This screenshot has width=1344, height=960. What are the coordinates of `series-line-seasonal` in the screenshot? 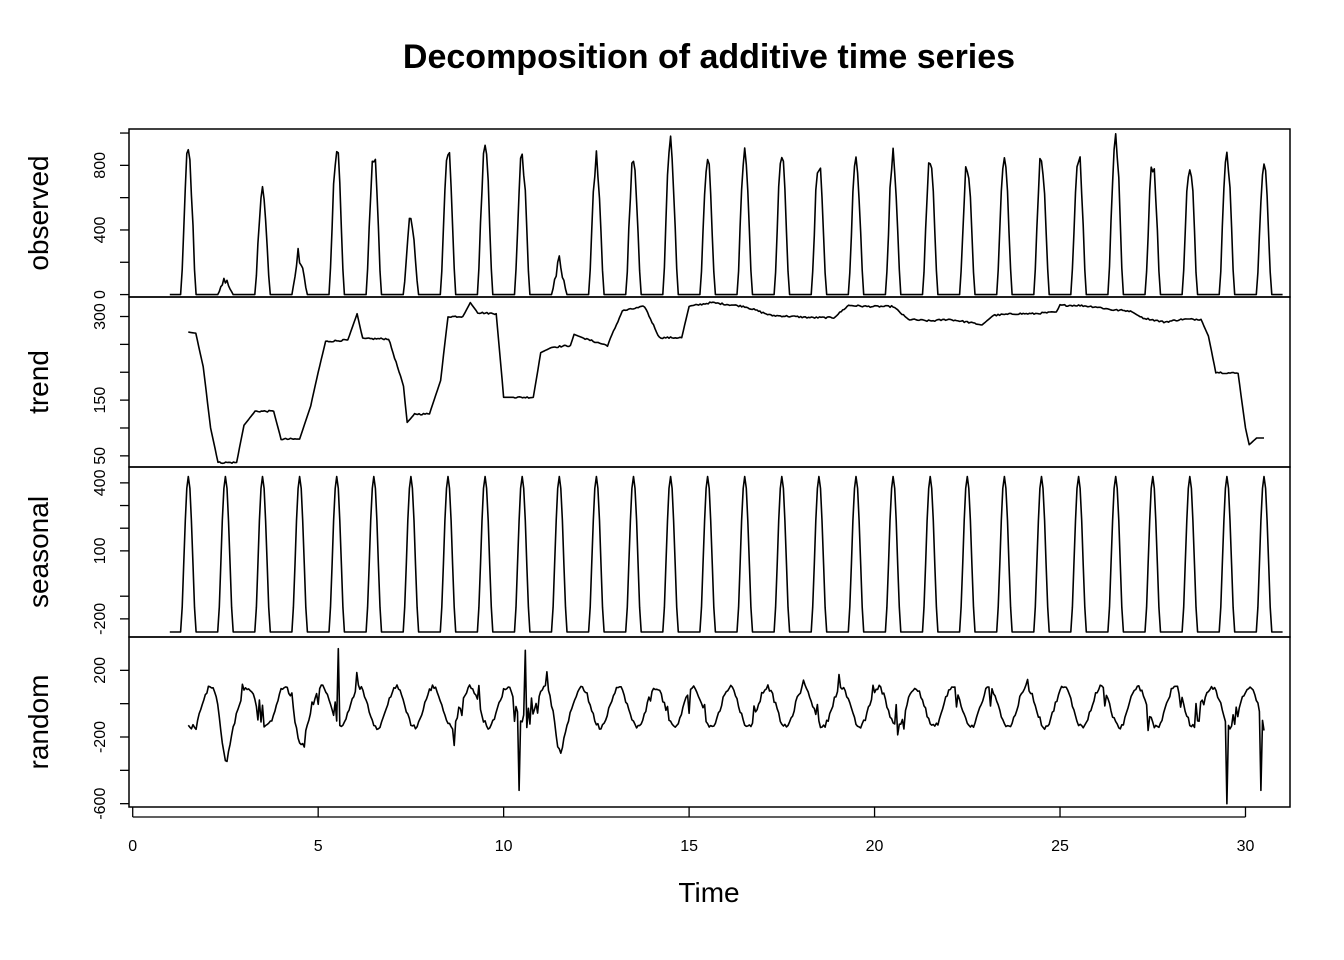 It's located at (726, 554).